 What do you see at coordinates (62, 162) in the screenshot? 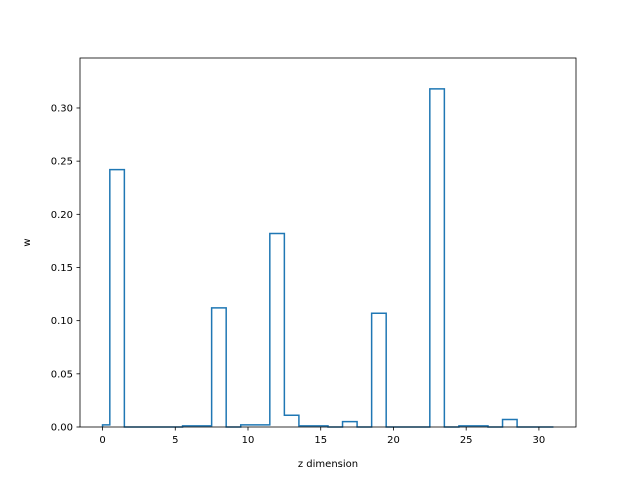
I see `y-tick-label: 0.25` at bounding box center [62, 162].